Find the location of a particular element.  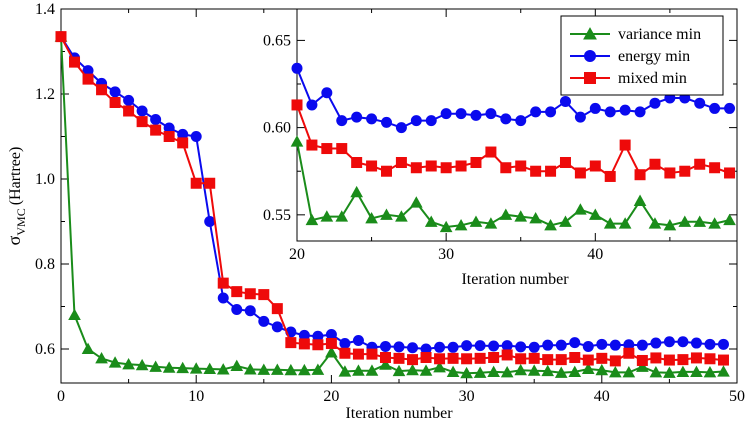

y-tick-label: 1.0 is located at coordinates (45, 179).